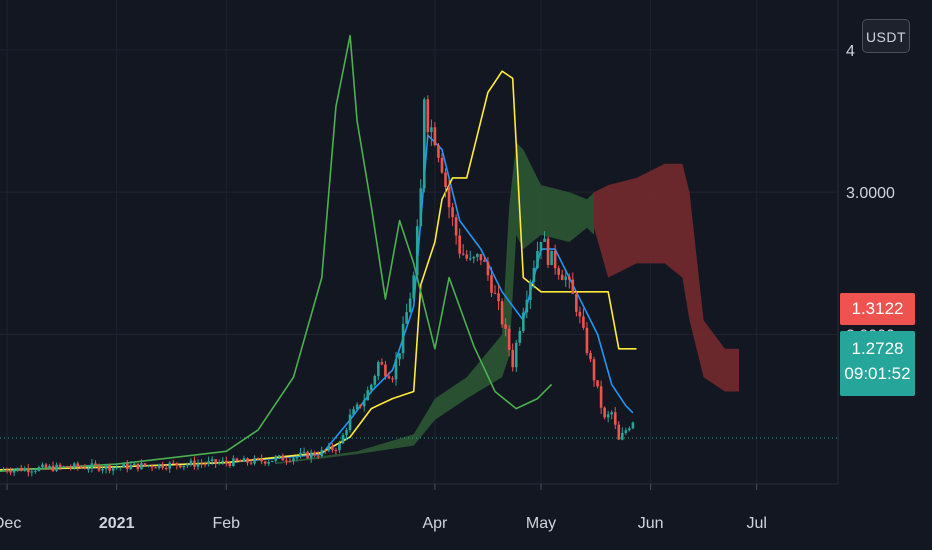 This screenshot has width=932, height=550. Describe the element at coordinates (877, 348) in the screenshot. I see `last-price-value: 1.2728` at that location.